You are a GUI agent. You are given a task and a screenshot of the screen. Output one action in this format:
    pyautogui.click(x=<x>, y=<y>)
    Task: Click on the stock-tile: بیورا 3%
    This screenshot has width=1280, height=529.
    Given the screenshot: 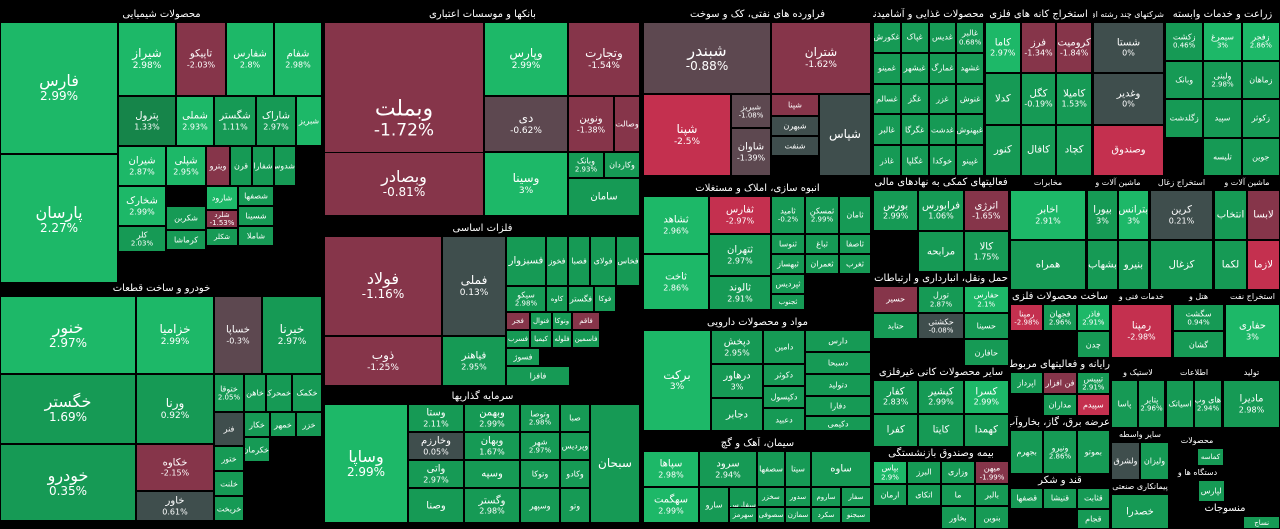 What is the action you would take?
    pyautogui.click(x=1102, y=215)
    